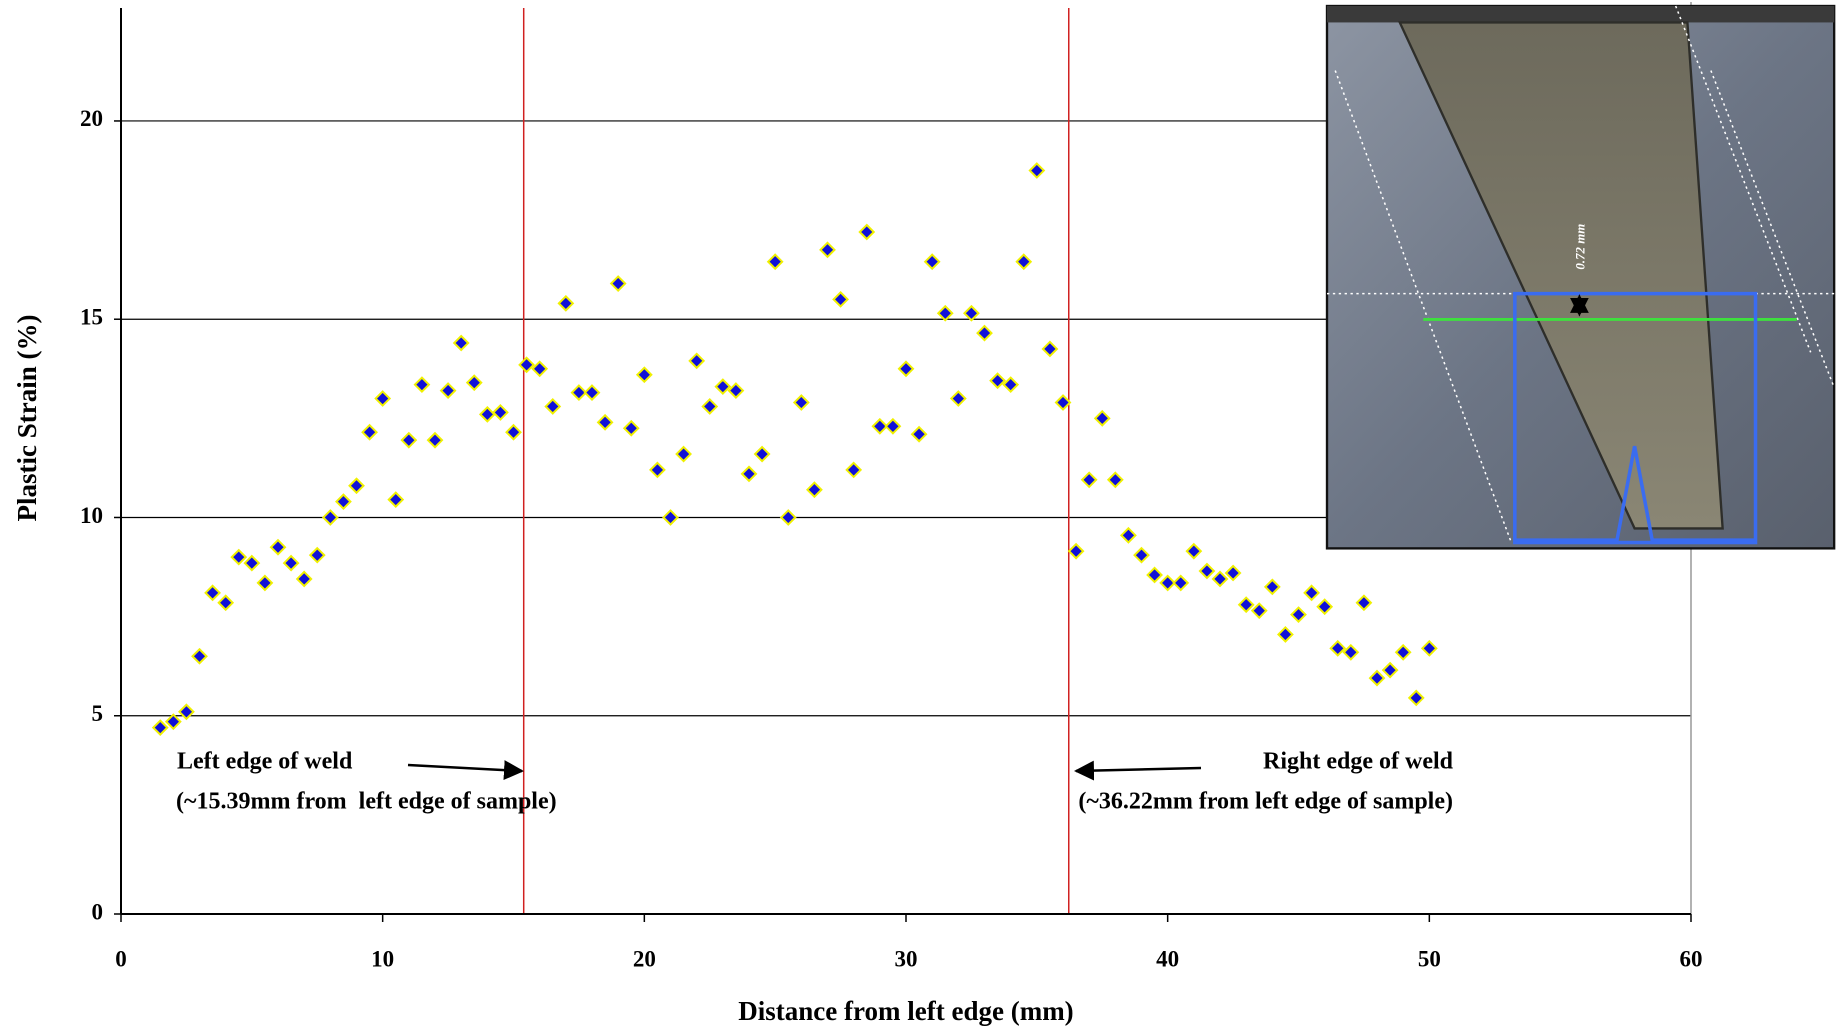 This screenshot has width=1837, height=1034. I want to click on annotation: (~36.22mm from left edge of sample), so click(1265, 802).